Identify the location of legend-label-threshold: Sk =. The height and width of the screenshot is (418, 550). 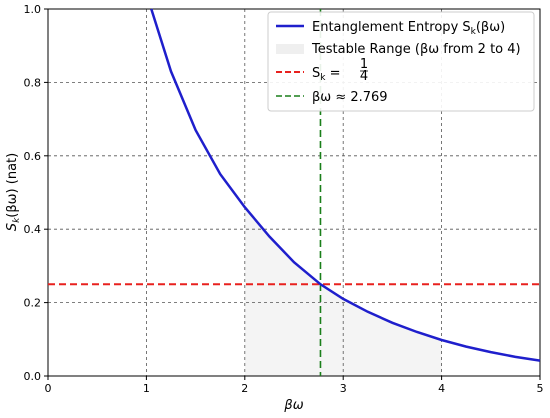
(326, 74).